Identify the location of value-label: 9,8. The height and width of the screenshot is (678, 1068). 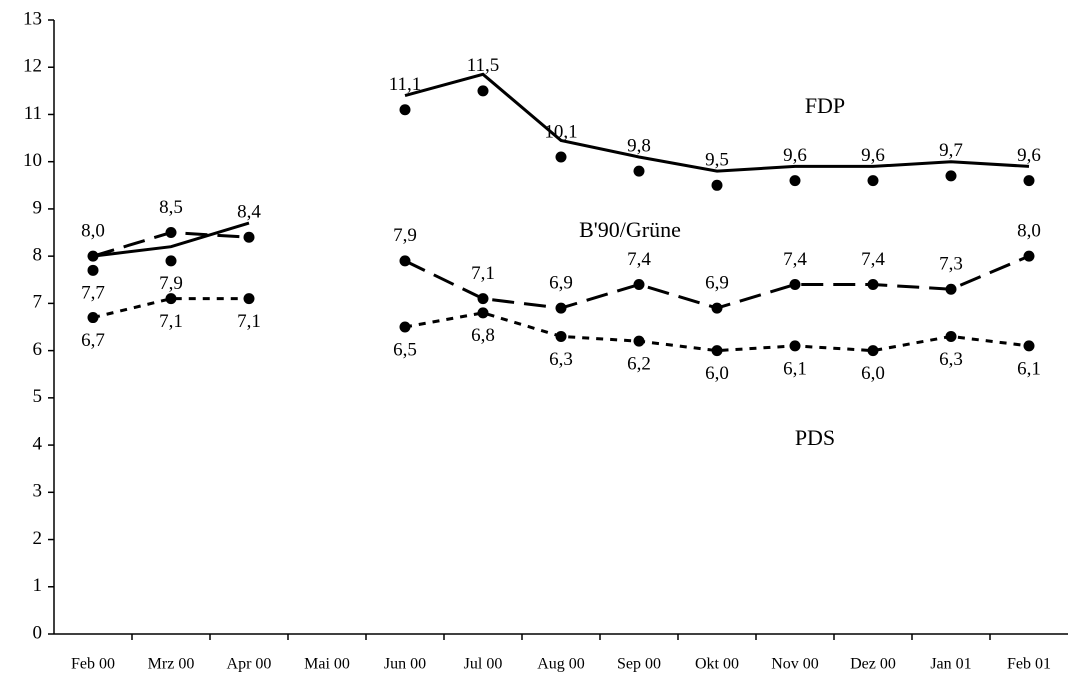
(639, 145).